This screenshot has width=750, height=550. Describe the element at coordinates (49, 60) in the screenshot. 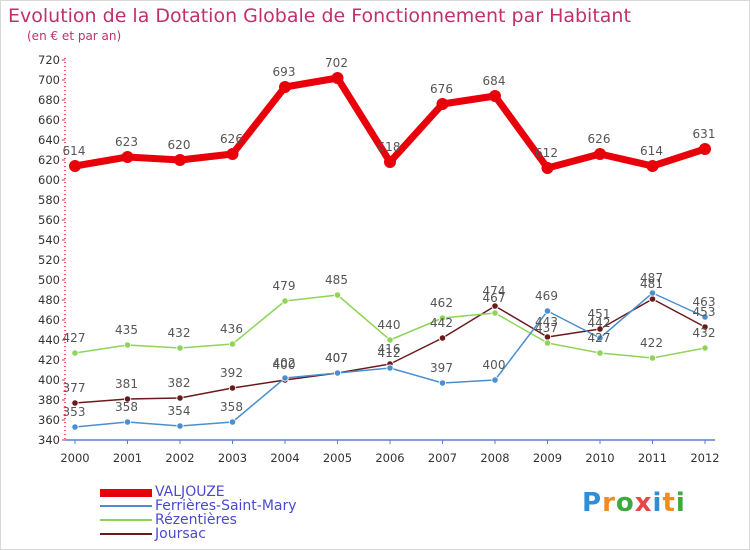

I see `y-tick-label: 720` at that location.